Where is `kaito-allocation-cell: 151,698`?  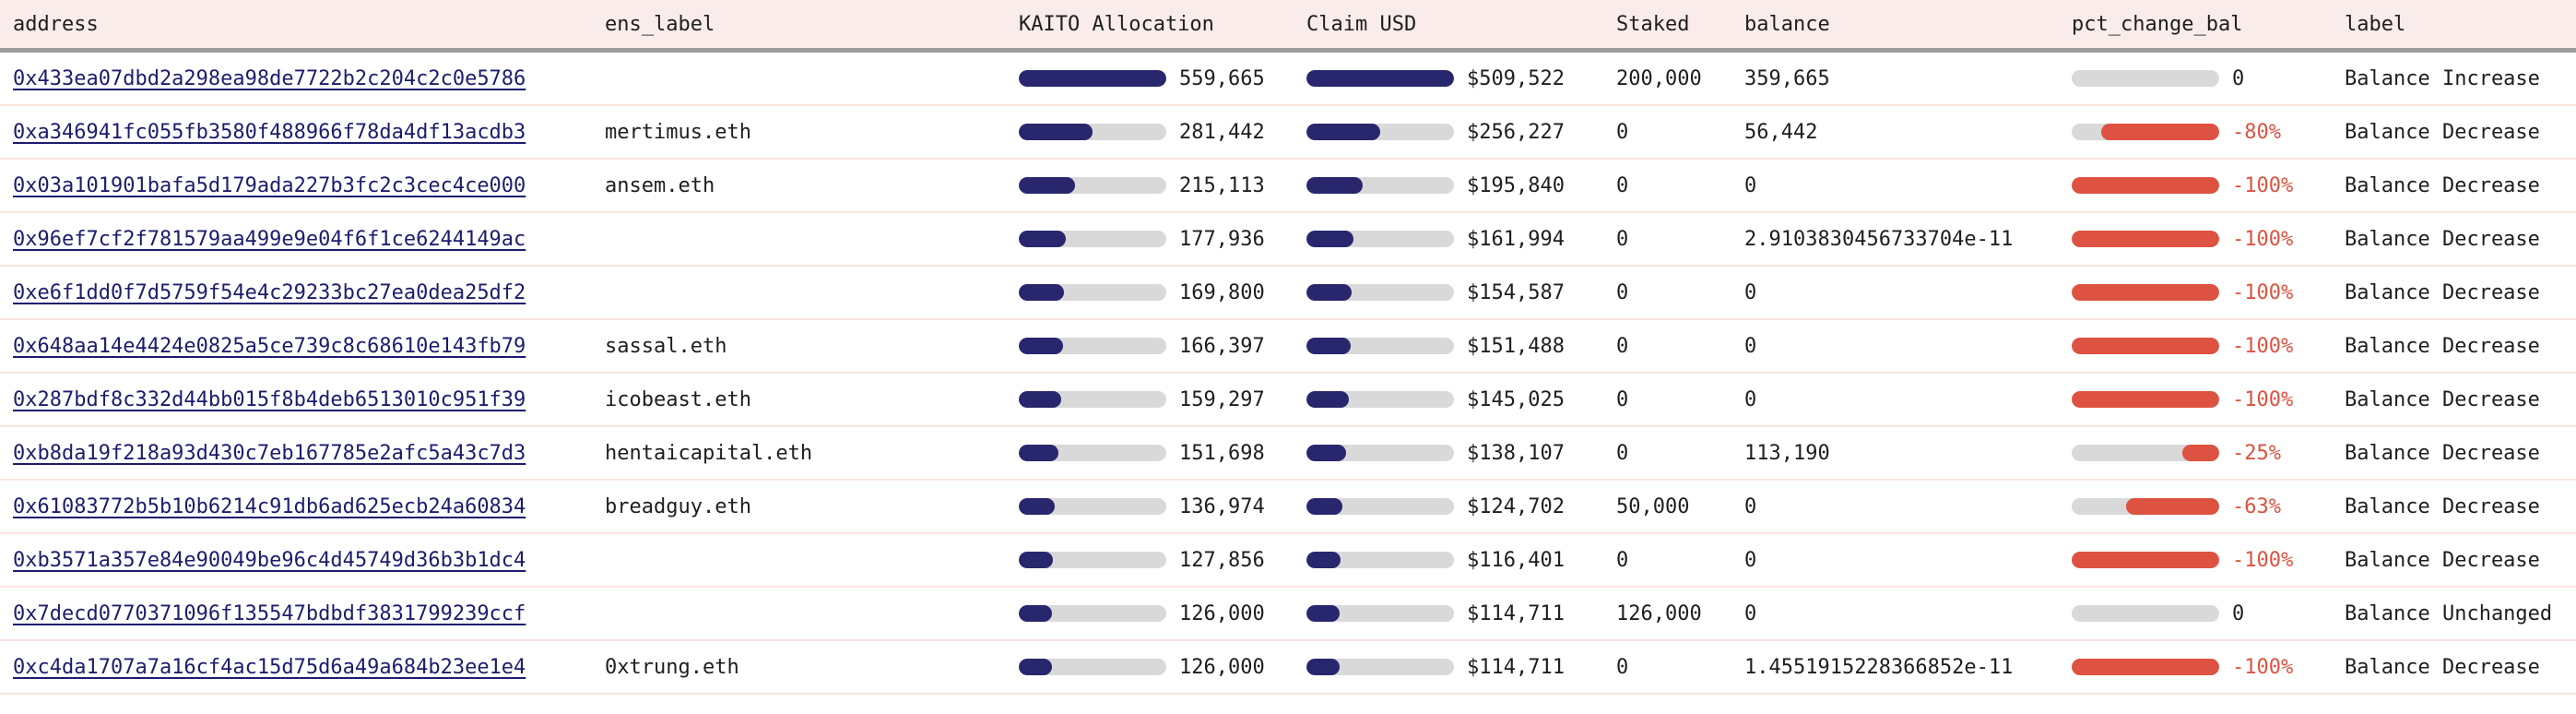 kaito-allocation-cell: 151,698 is located at coordinates (1162, 453).